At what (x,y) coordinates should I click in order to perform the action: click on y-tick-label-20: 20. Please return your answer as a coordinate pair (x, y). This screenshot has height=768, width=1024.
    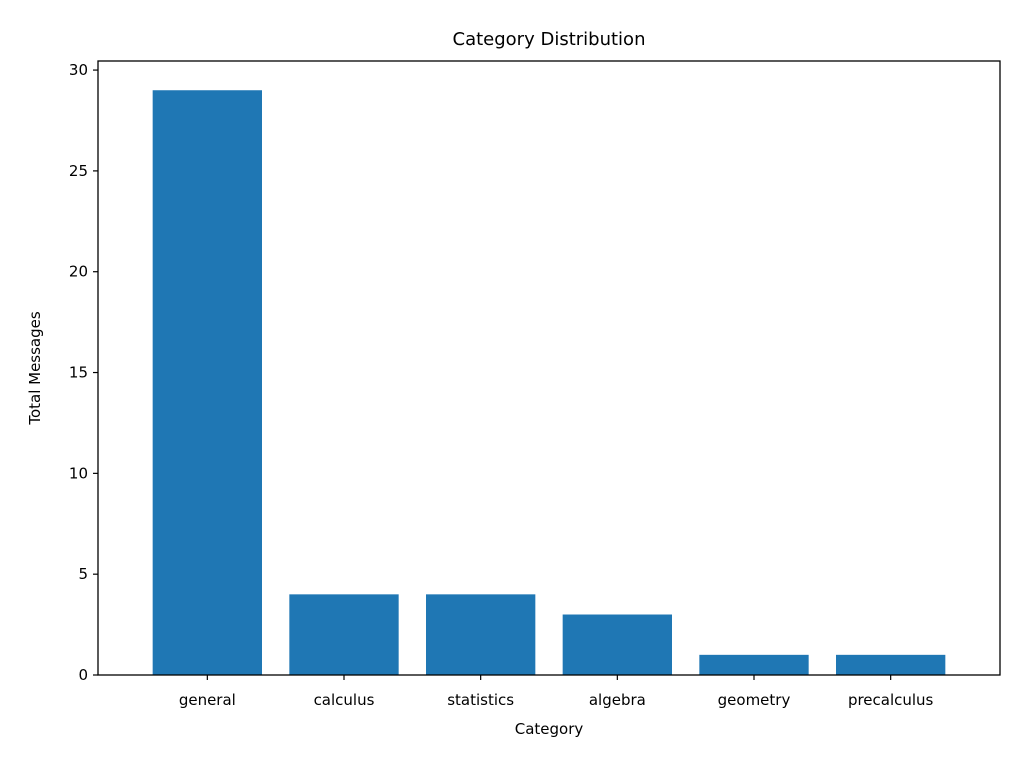
    Looking at the image, I should click on (78, 272).